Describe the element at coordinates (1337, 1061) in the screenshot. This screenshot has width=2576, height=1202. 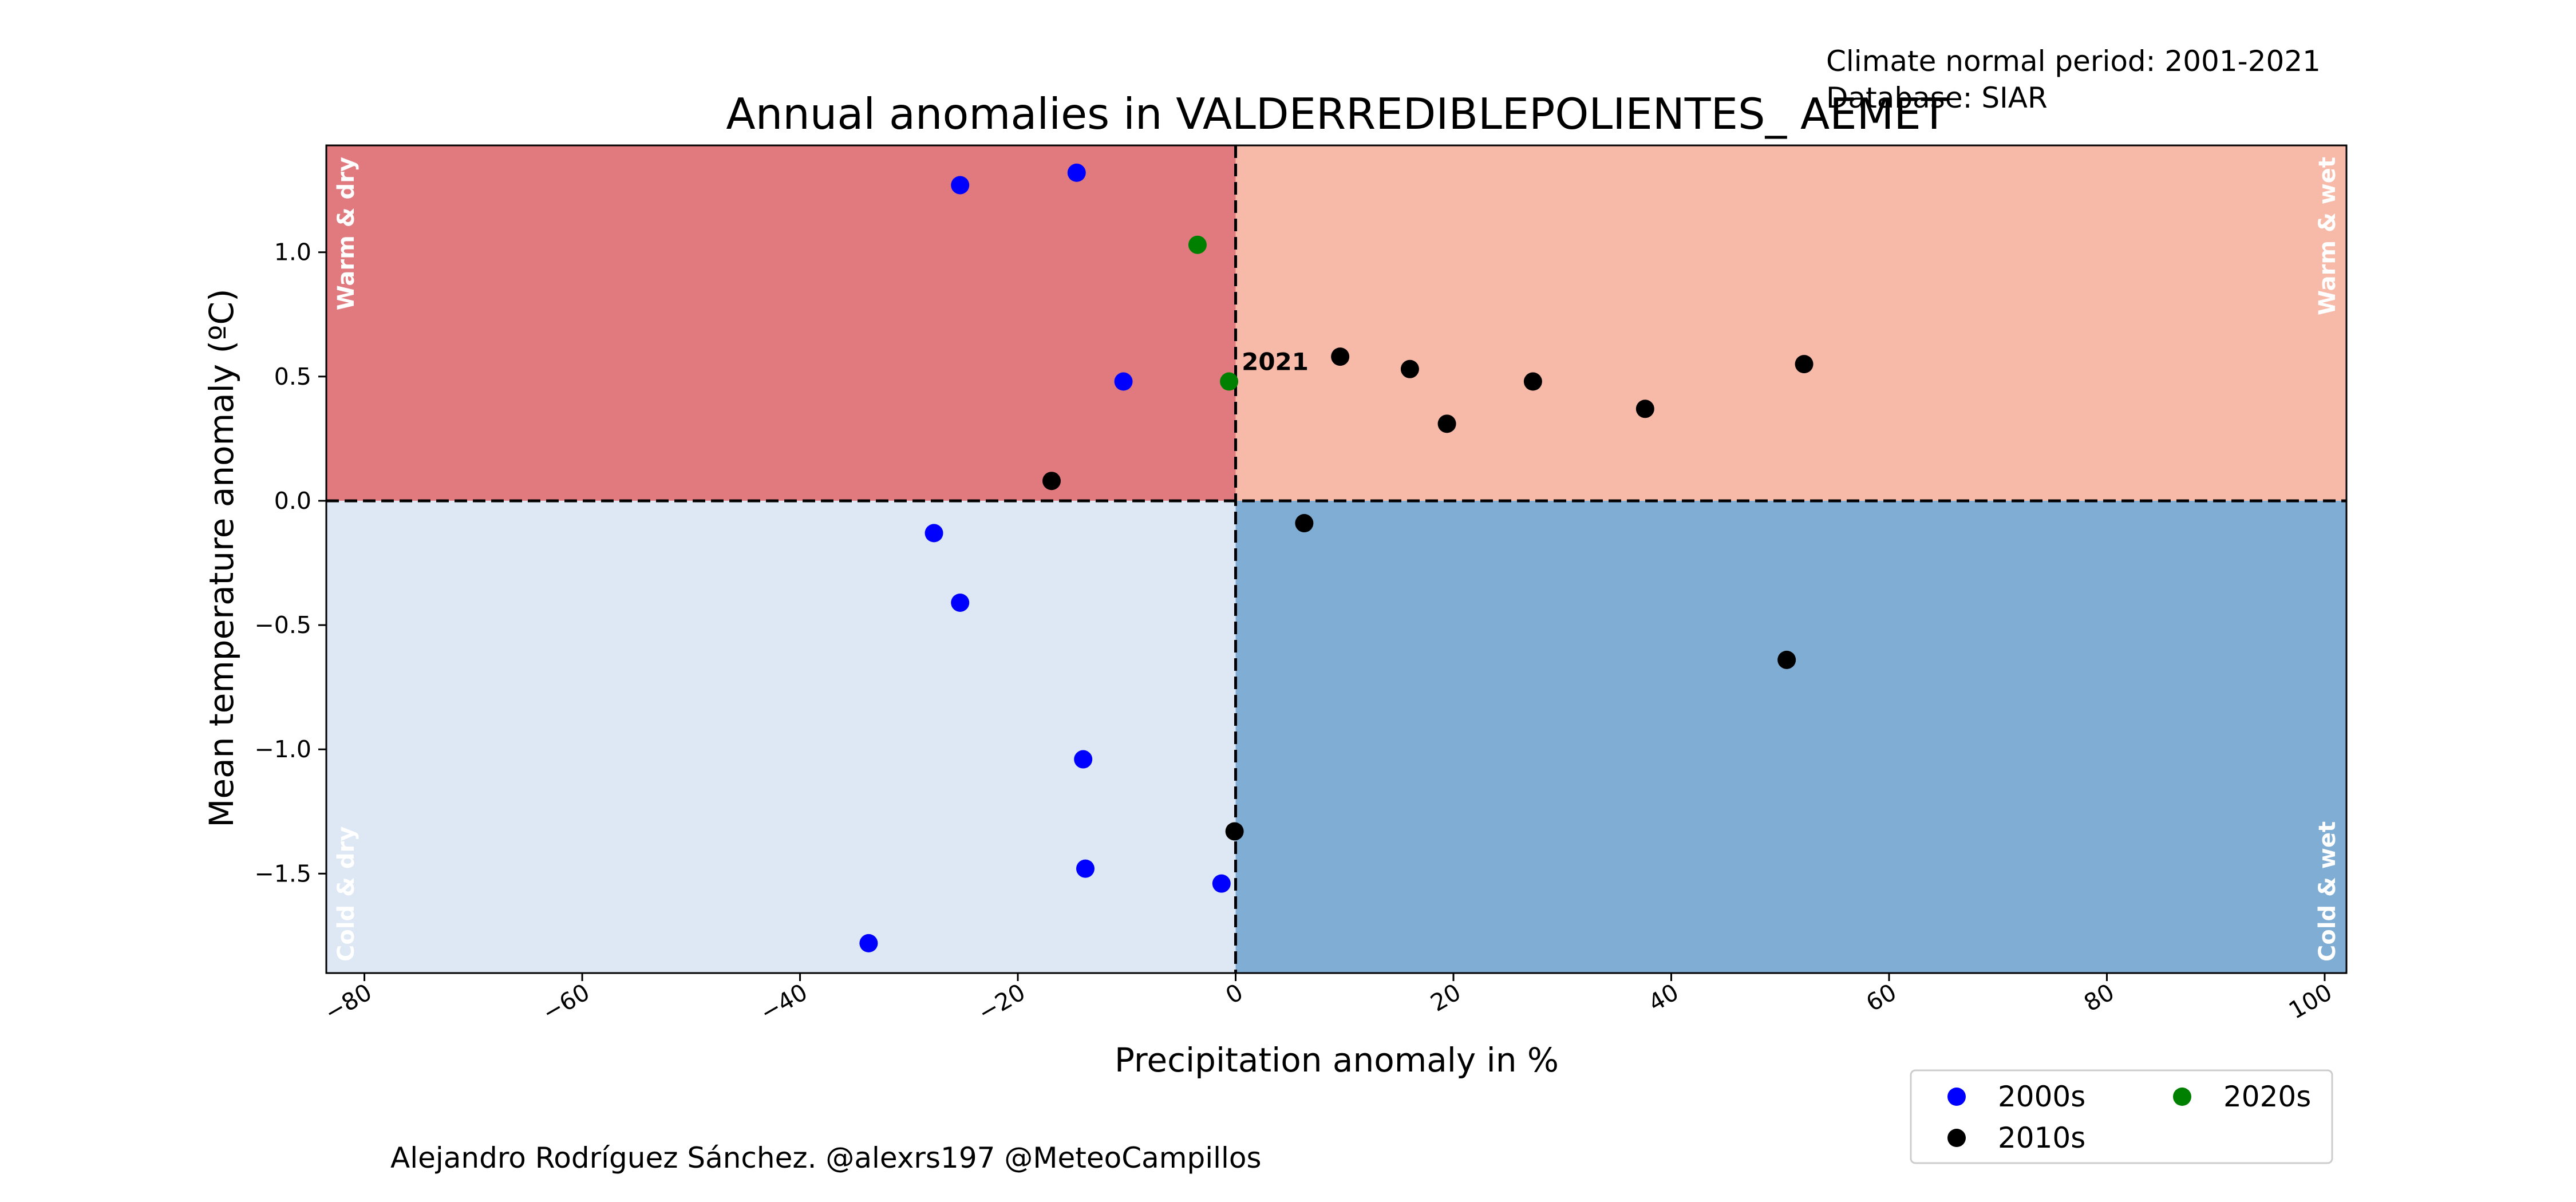
I see `x-axis-label: Precipitation anomaly in %` at that location.